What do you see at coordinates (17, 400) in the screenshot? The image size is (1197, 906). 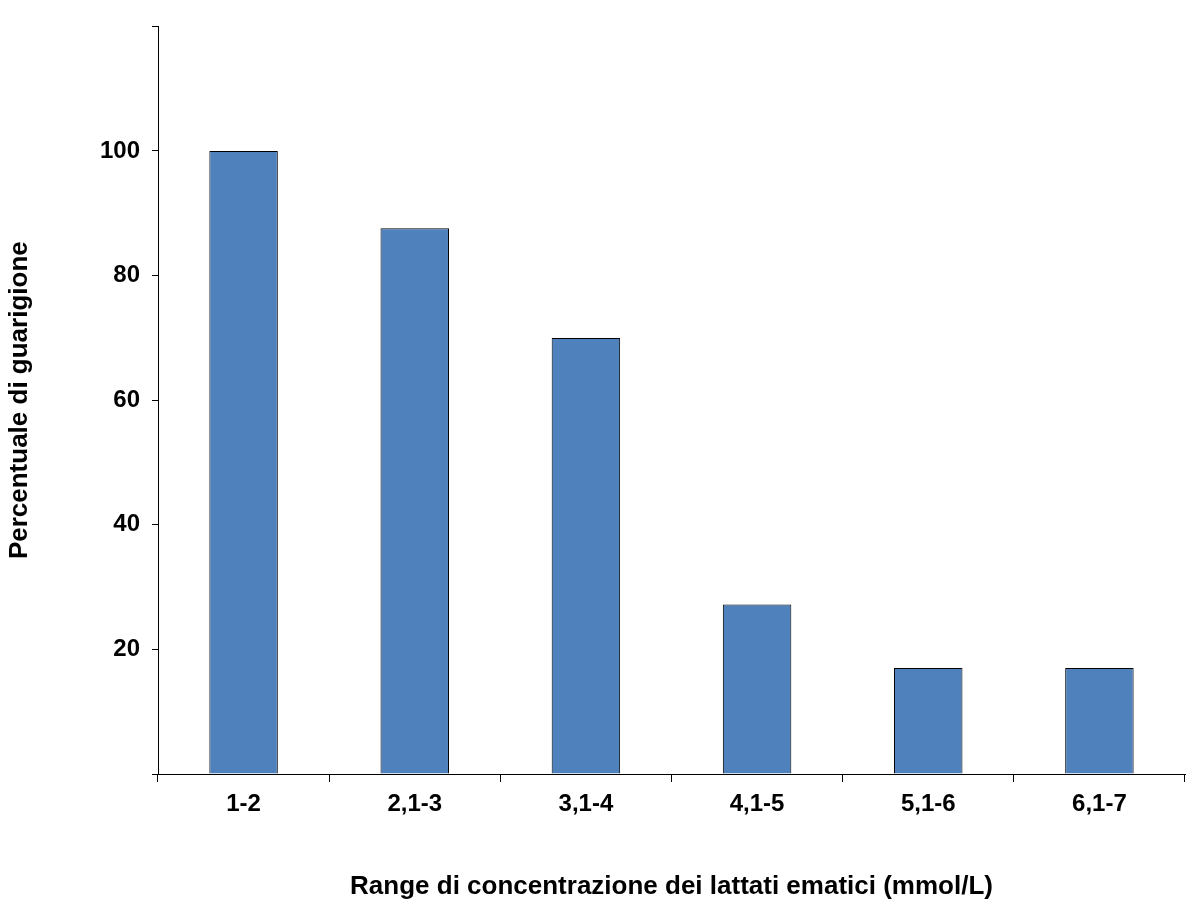 I see `y-axis-title: Percentuale di guarigione` at bounding box center [17, 400].